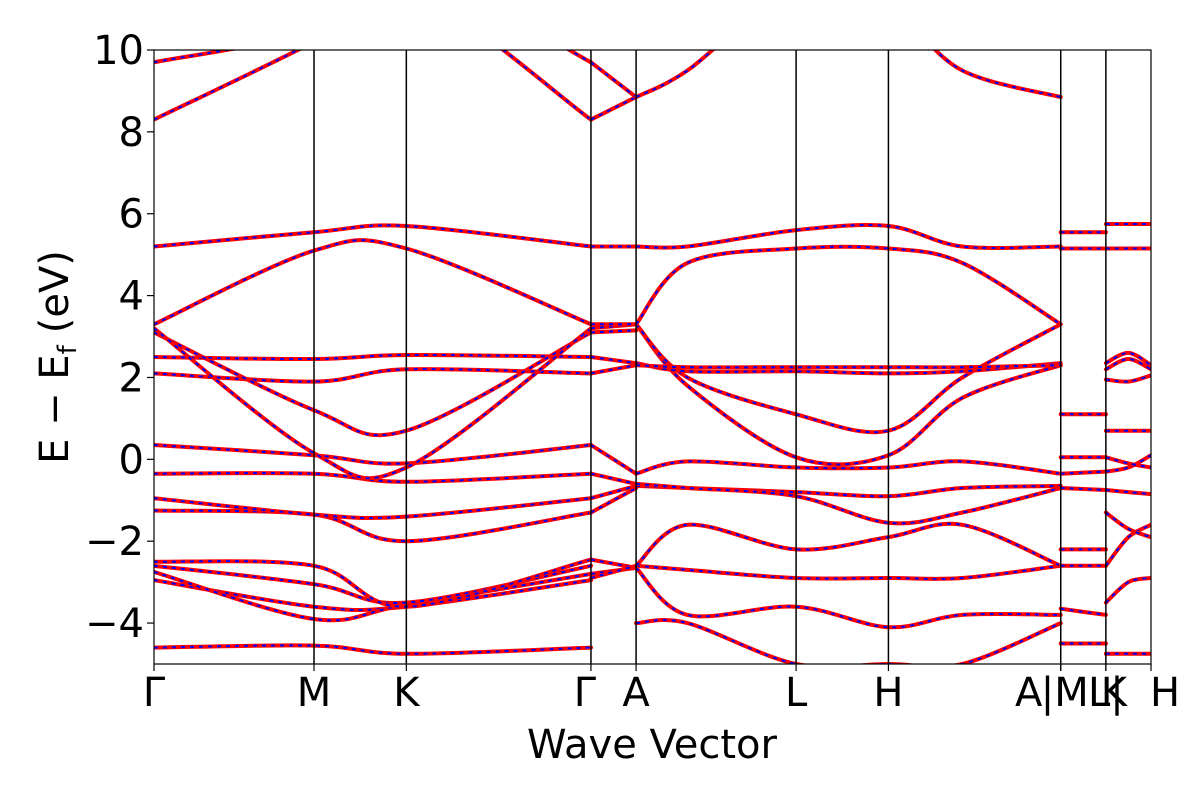 This screenshot has width=1200, height=800. Describe the element at coordinates (131, 215) in the screenshot. I see `y-tick-label: 6` at that location.